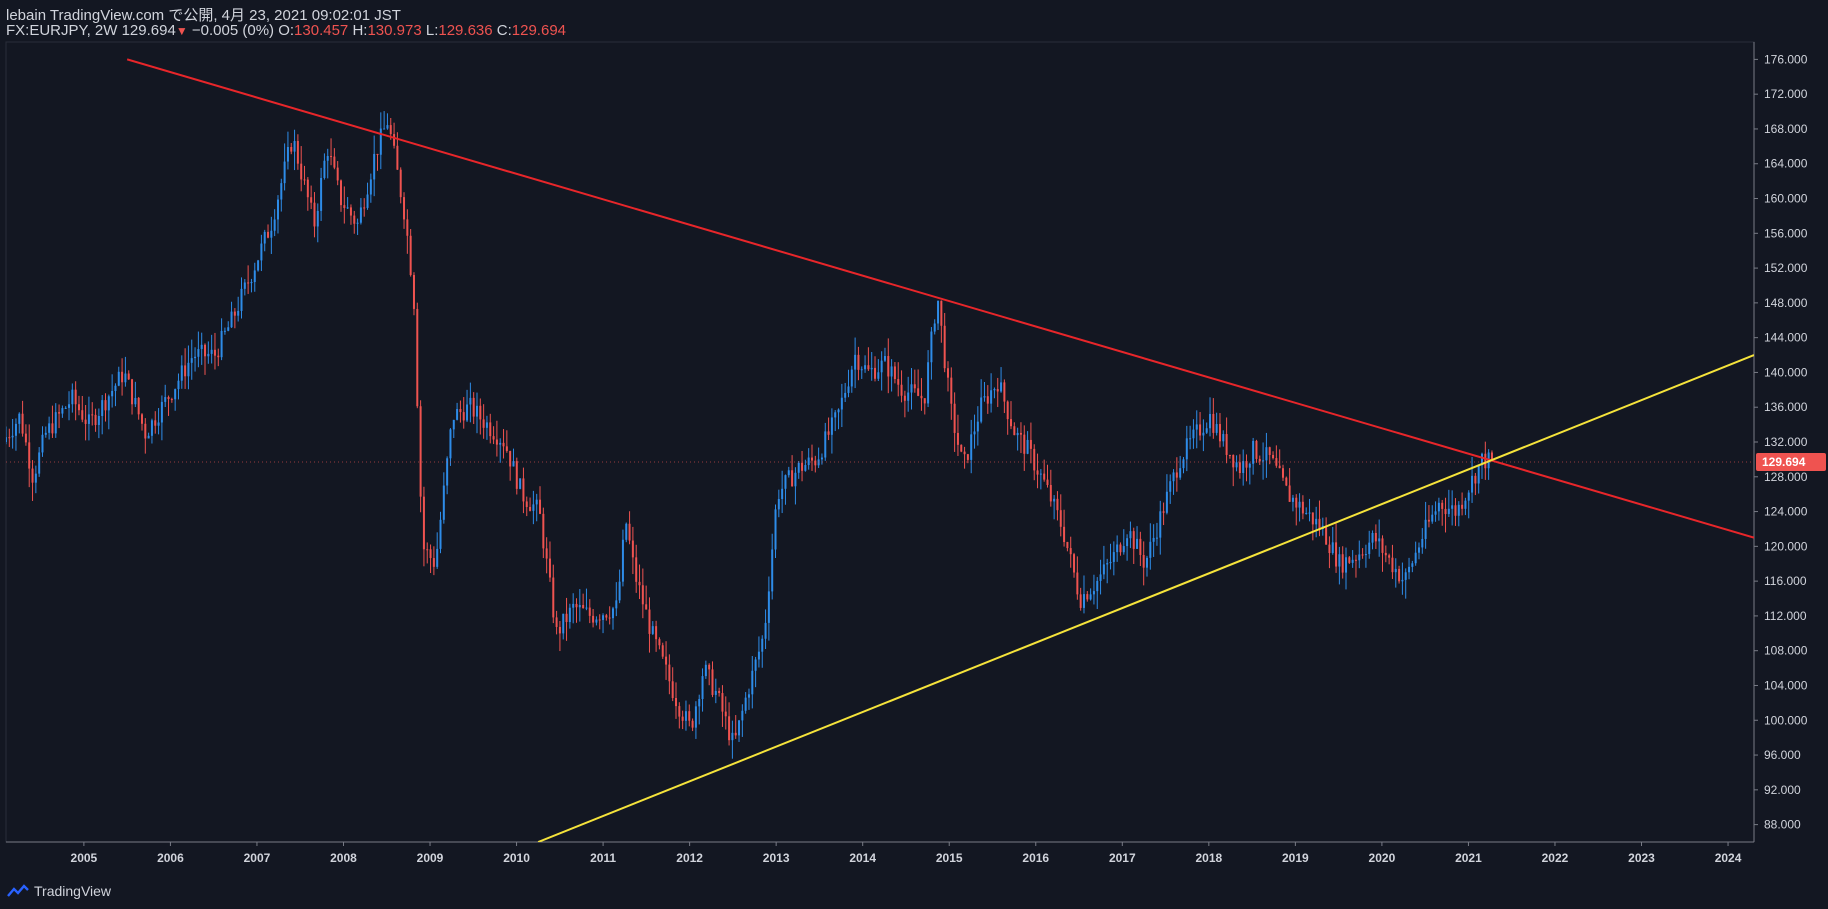  I want to click on x-tick-label: 2014, so click(862, 858).